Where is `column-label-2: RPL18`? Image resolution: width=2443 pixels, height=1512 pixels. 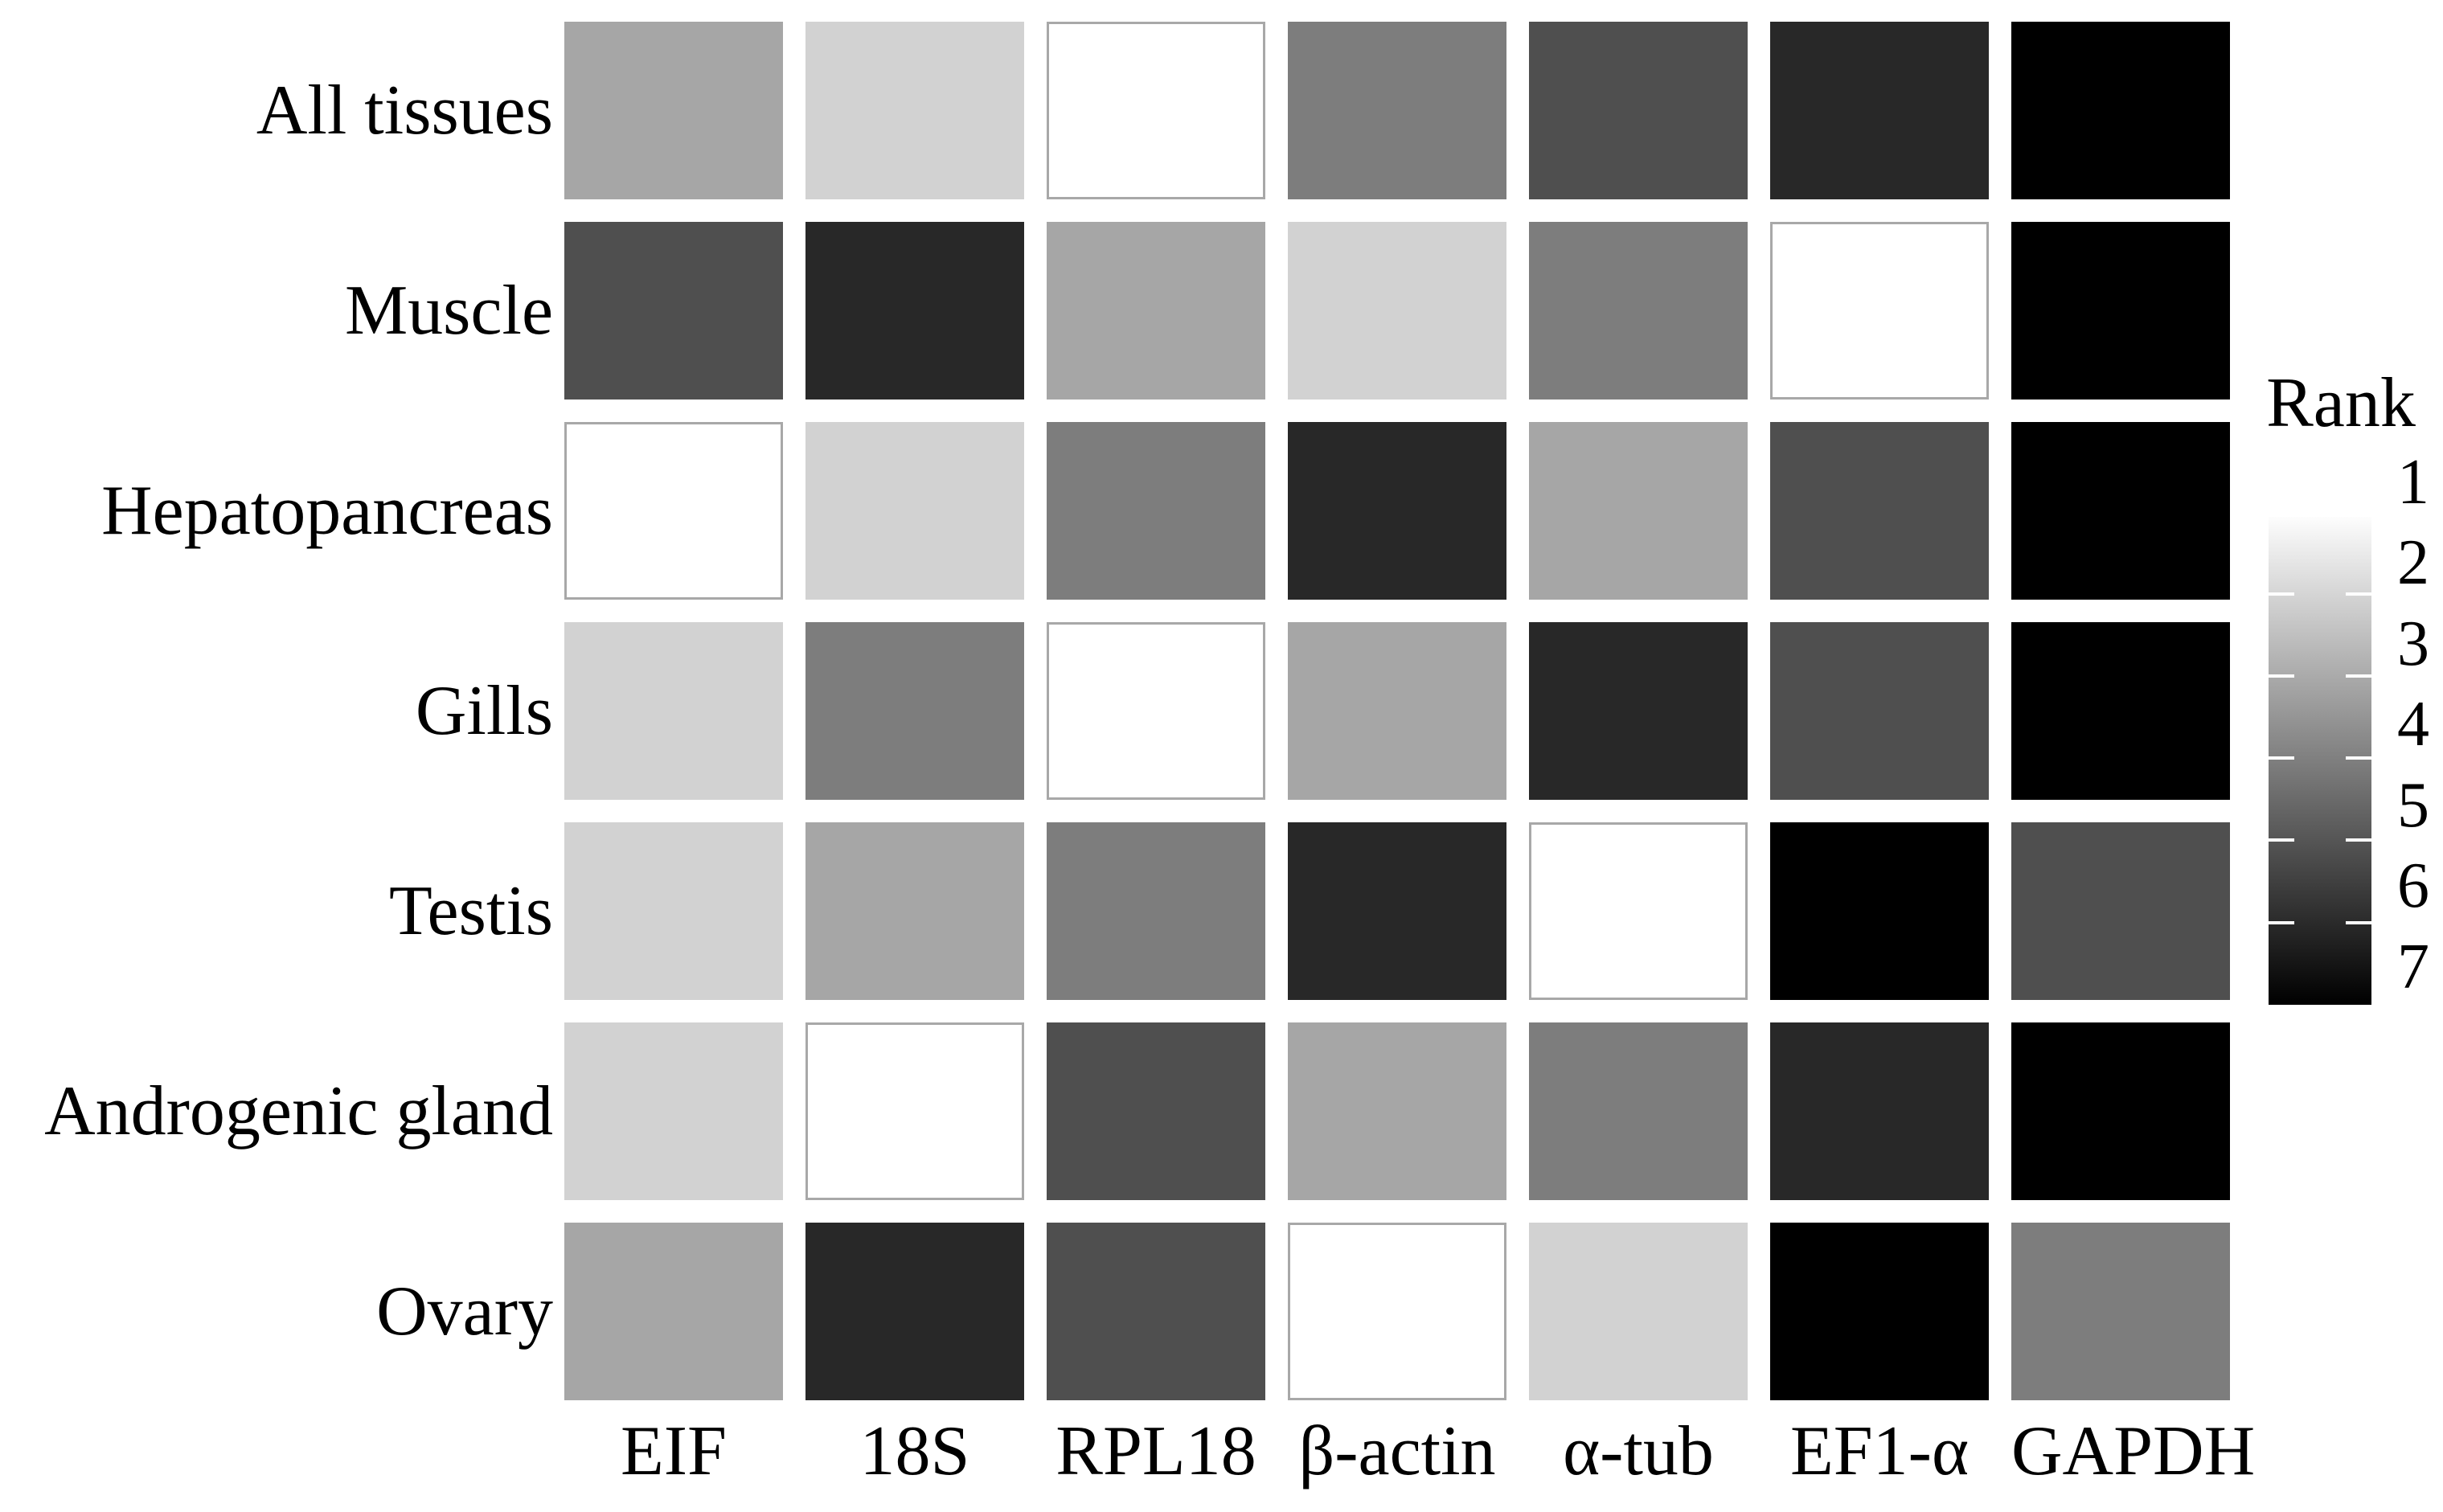 column-label-2: RPL18 is located at coordinates (1155, 1451).